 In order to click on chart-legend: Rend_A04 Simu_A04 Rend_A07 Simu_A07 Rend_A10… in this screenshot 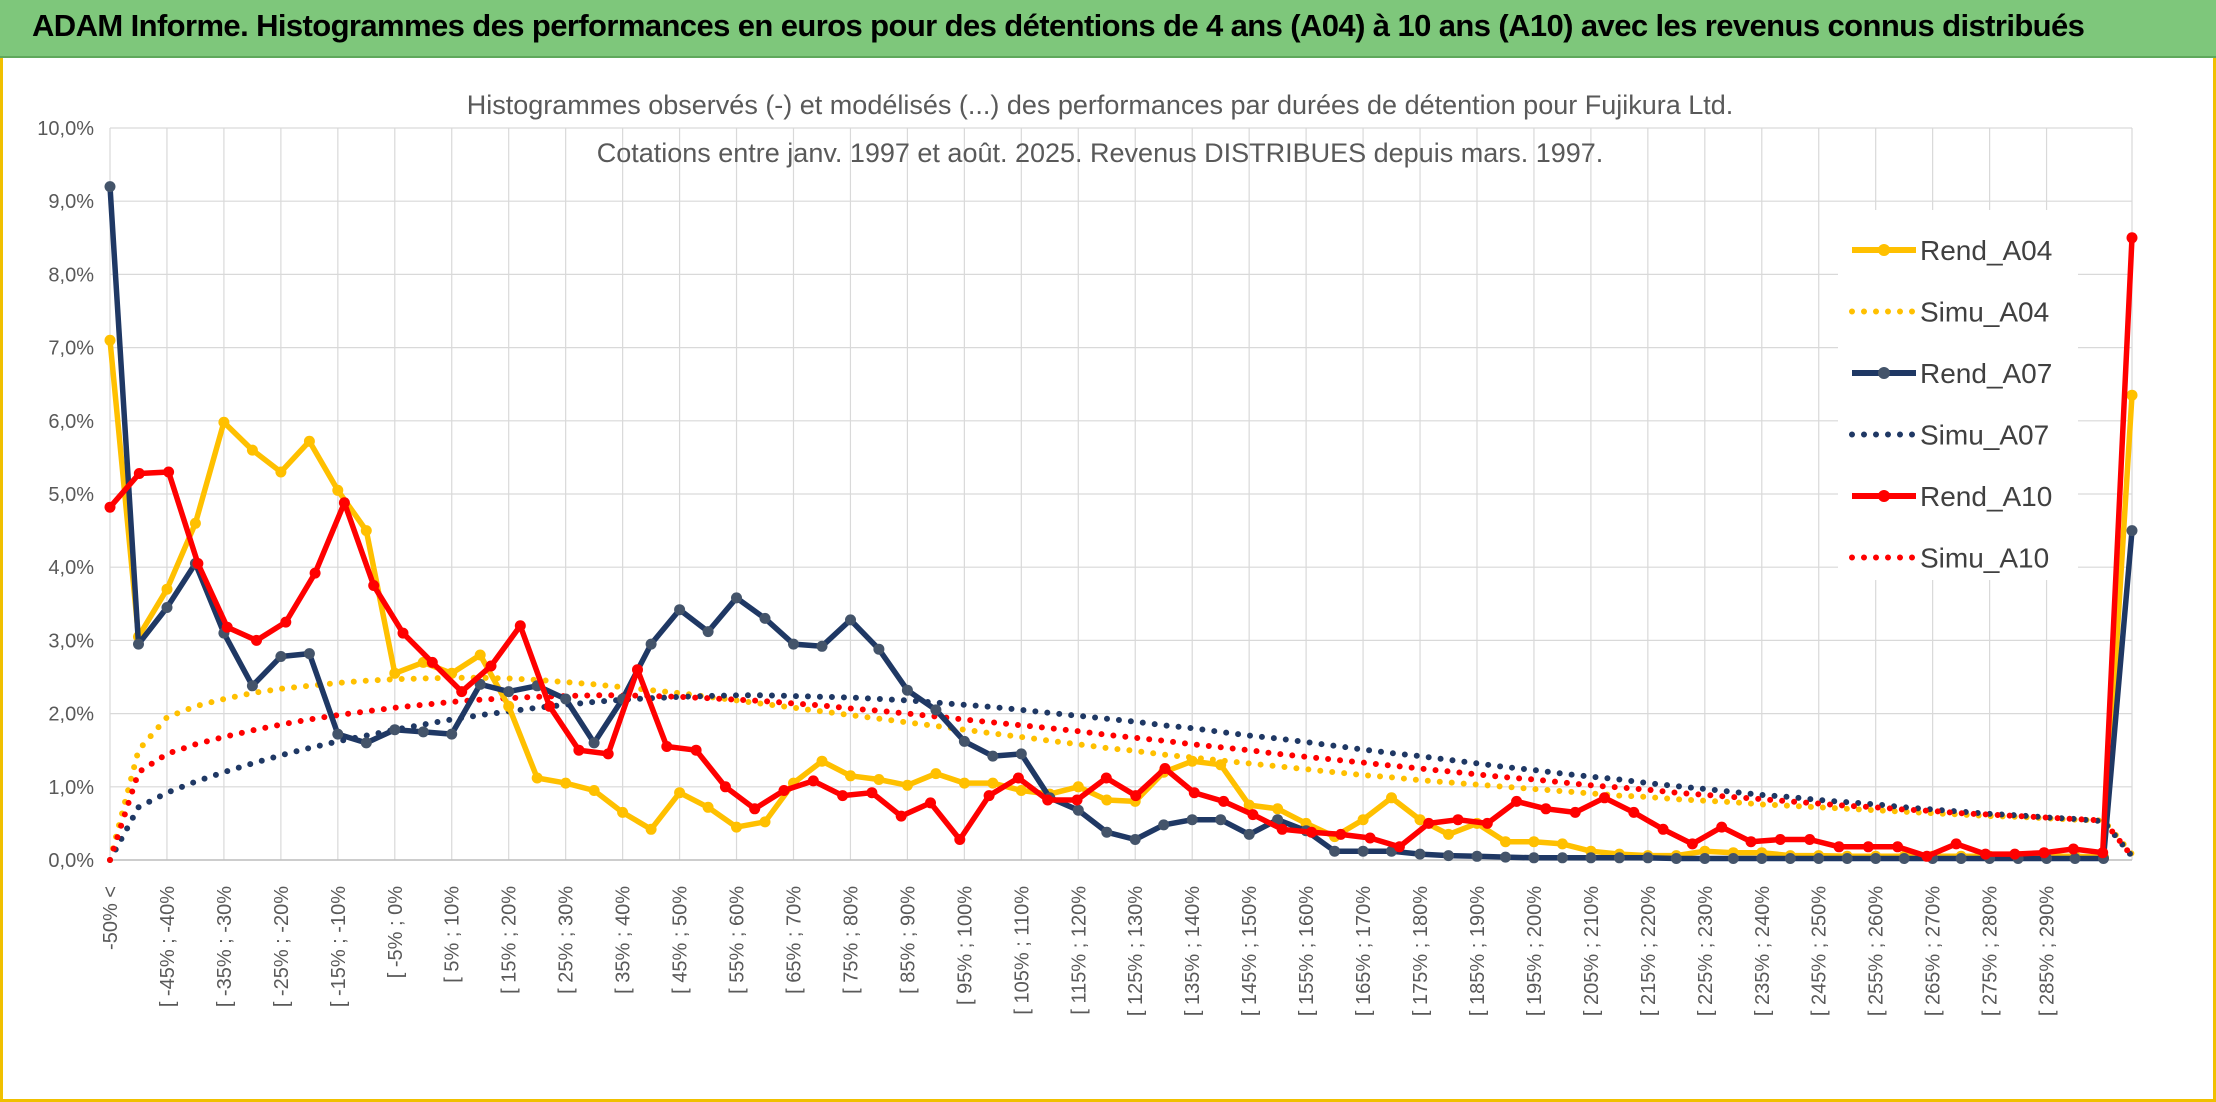, I will do `click(1958, 395)`.